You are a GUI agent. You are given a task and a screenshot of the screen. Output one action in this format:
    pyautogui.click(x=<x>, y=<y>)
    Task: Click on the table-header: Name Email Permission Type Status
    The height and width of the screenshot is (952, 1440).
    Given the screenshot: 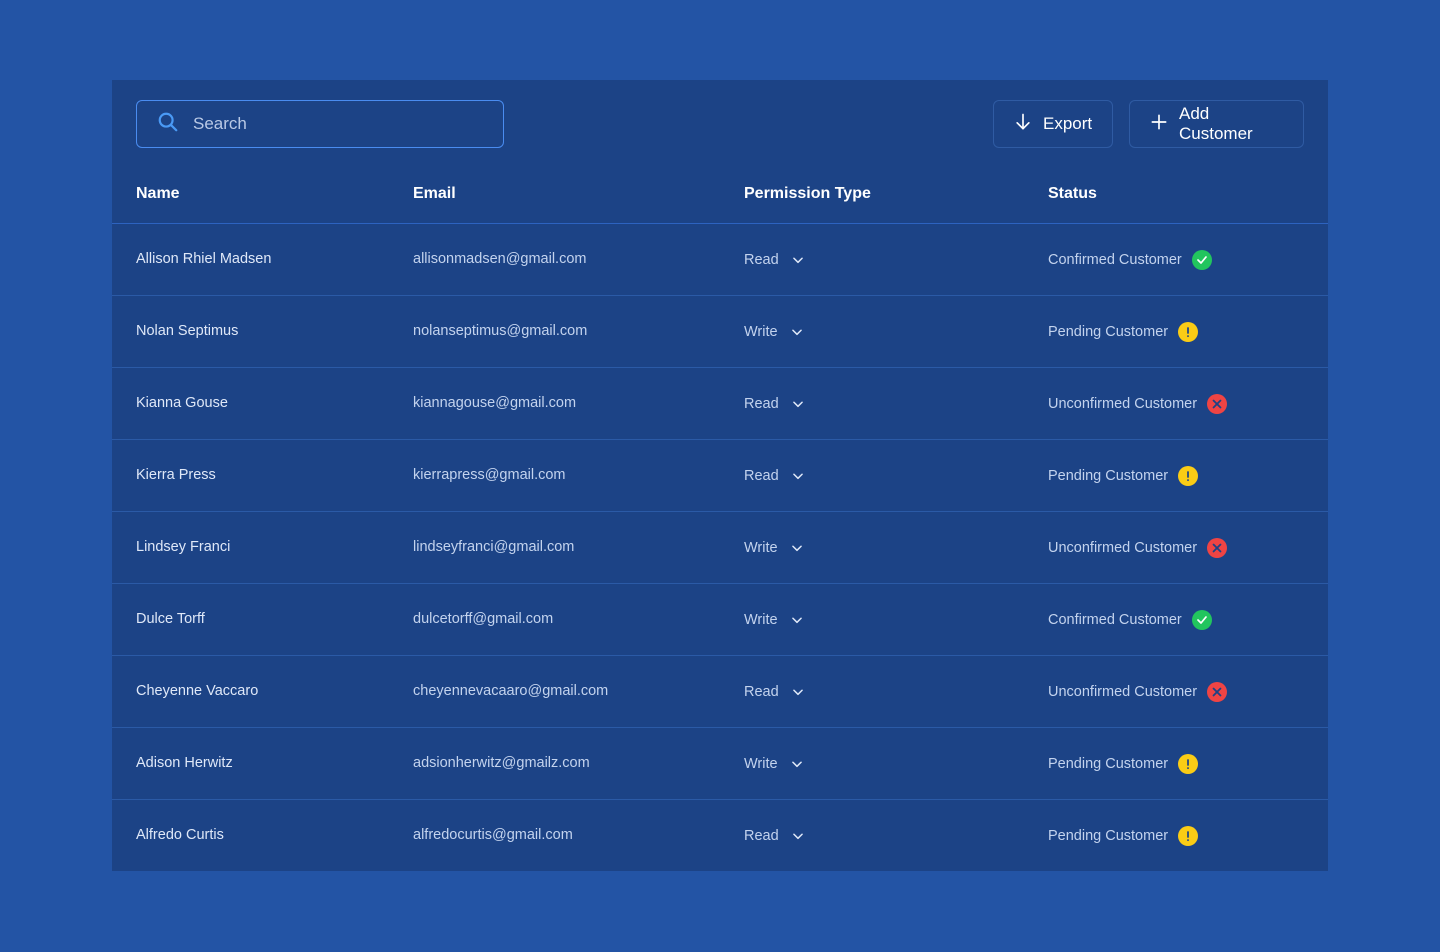 What is the action you would take?
    pyautogui.click(x=720, y=196)
    